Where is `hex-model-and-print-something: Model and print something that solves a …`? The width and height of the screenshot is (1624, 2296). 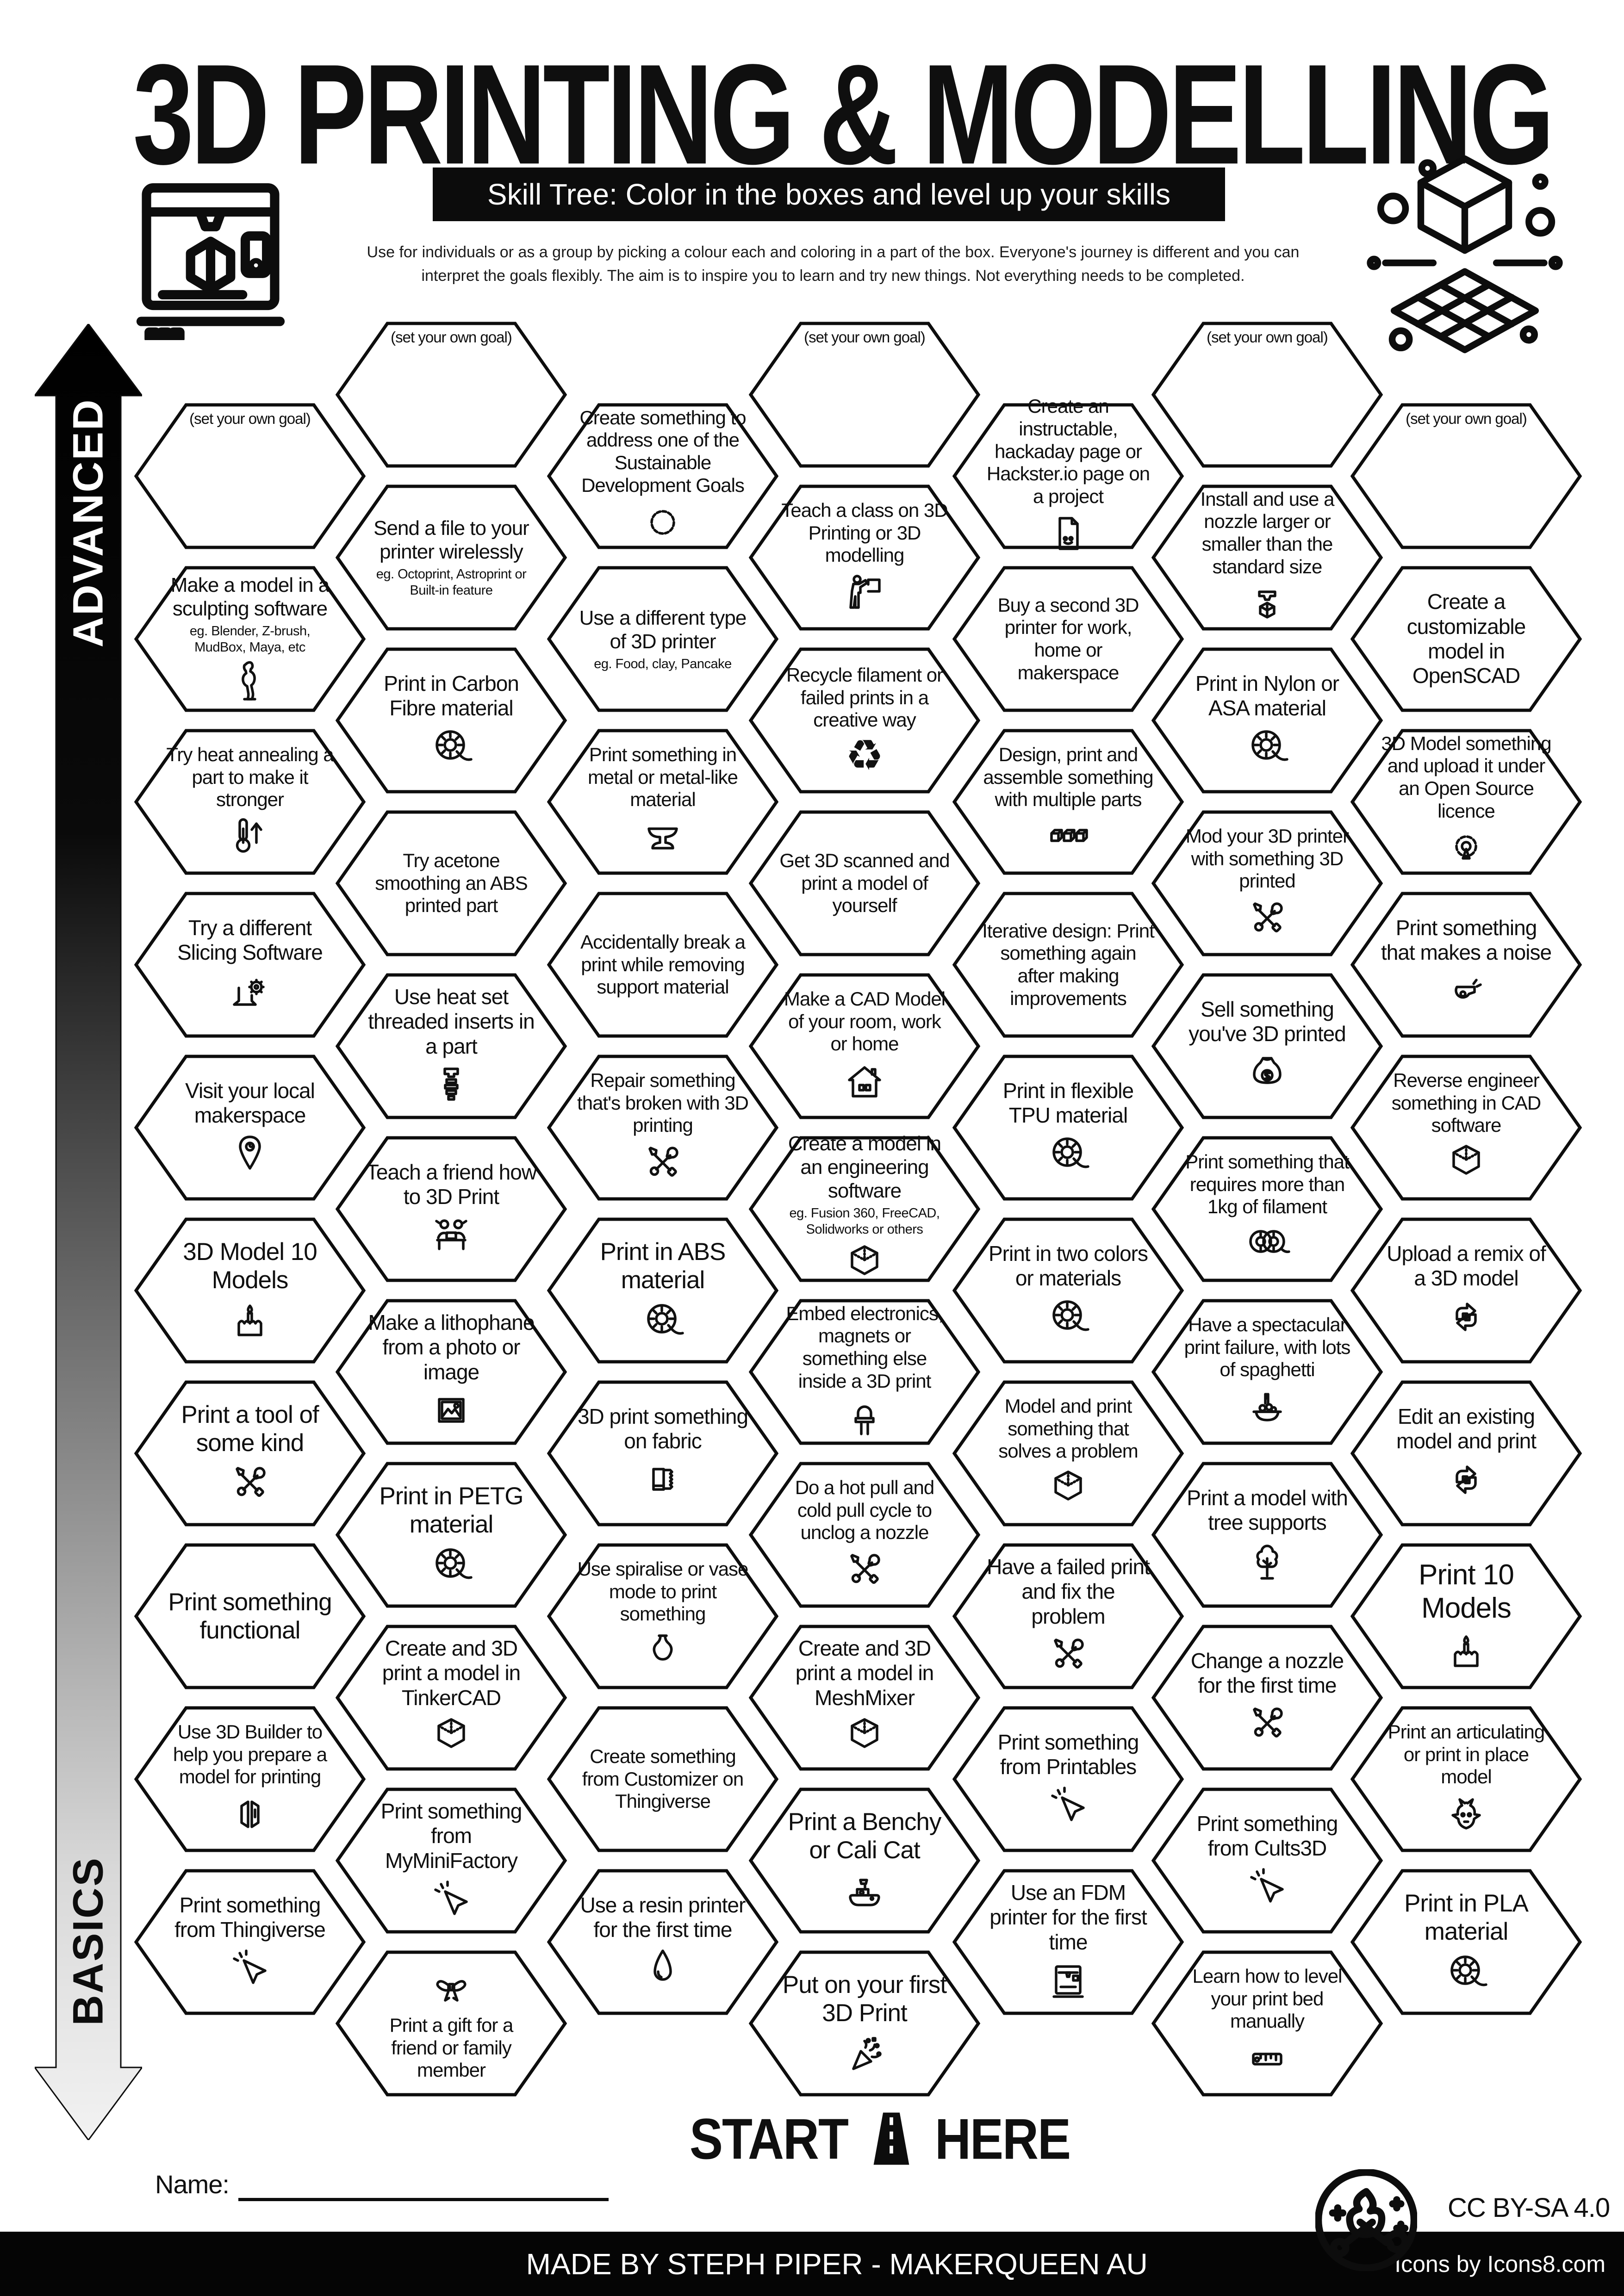 hex-model-and-print-something: Model and print something that solves a … is located at coordinates (1068, 1454).